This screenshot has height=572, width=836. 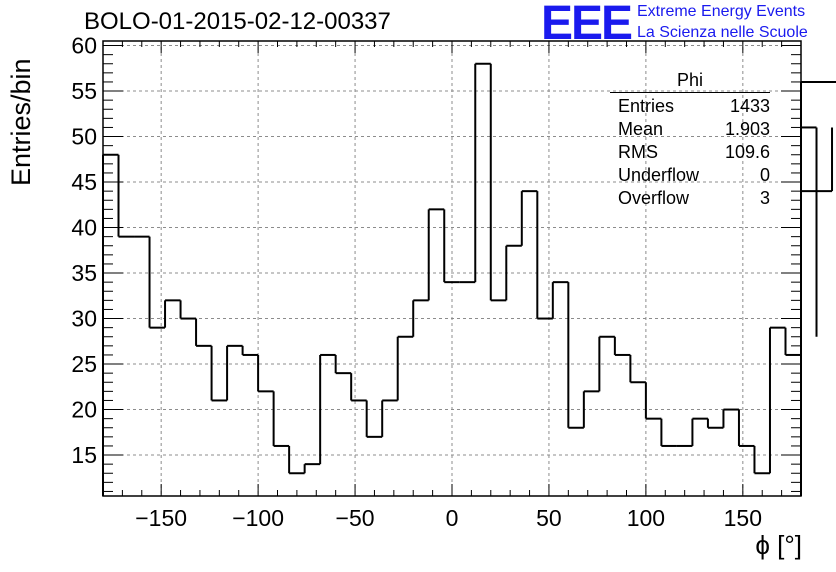 What do you see at coordinates (549, 518) in the screenshot?
I see `x-tick-label: 50` at bounding box center [549, 518].